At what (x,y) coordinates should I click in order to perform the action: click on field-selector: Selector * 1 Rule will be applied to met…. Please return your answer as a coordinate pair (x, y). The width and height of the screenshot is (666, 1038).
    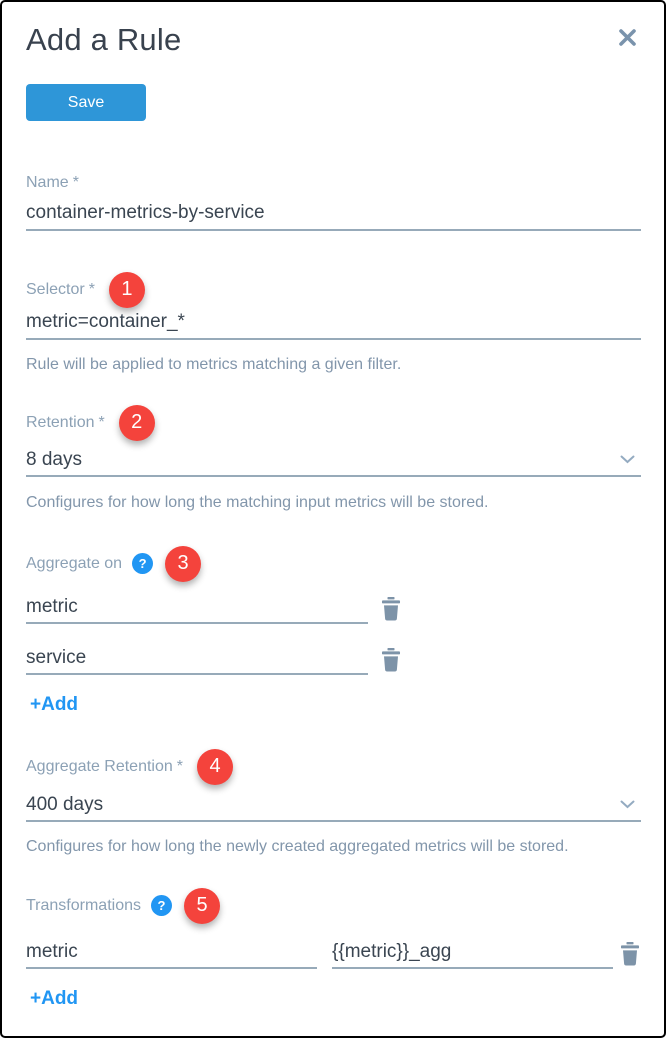
    Looking at the image, I should click on (333, 323).